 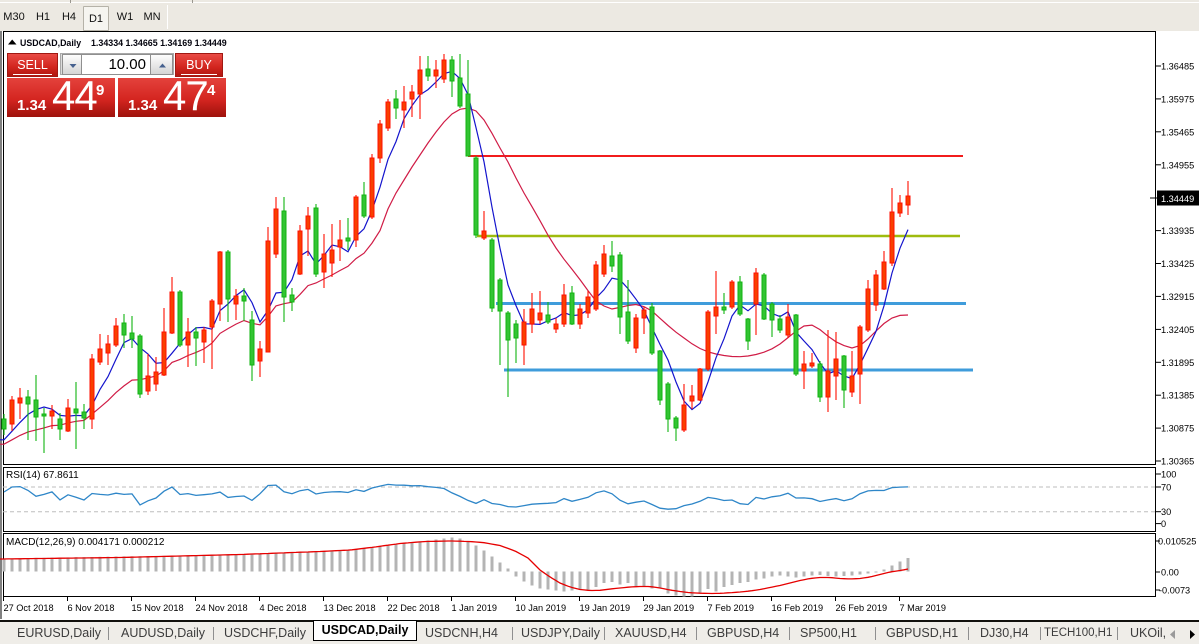 I want to click on svg-text: 6 Nov 2018, so click(x=91, y=608).